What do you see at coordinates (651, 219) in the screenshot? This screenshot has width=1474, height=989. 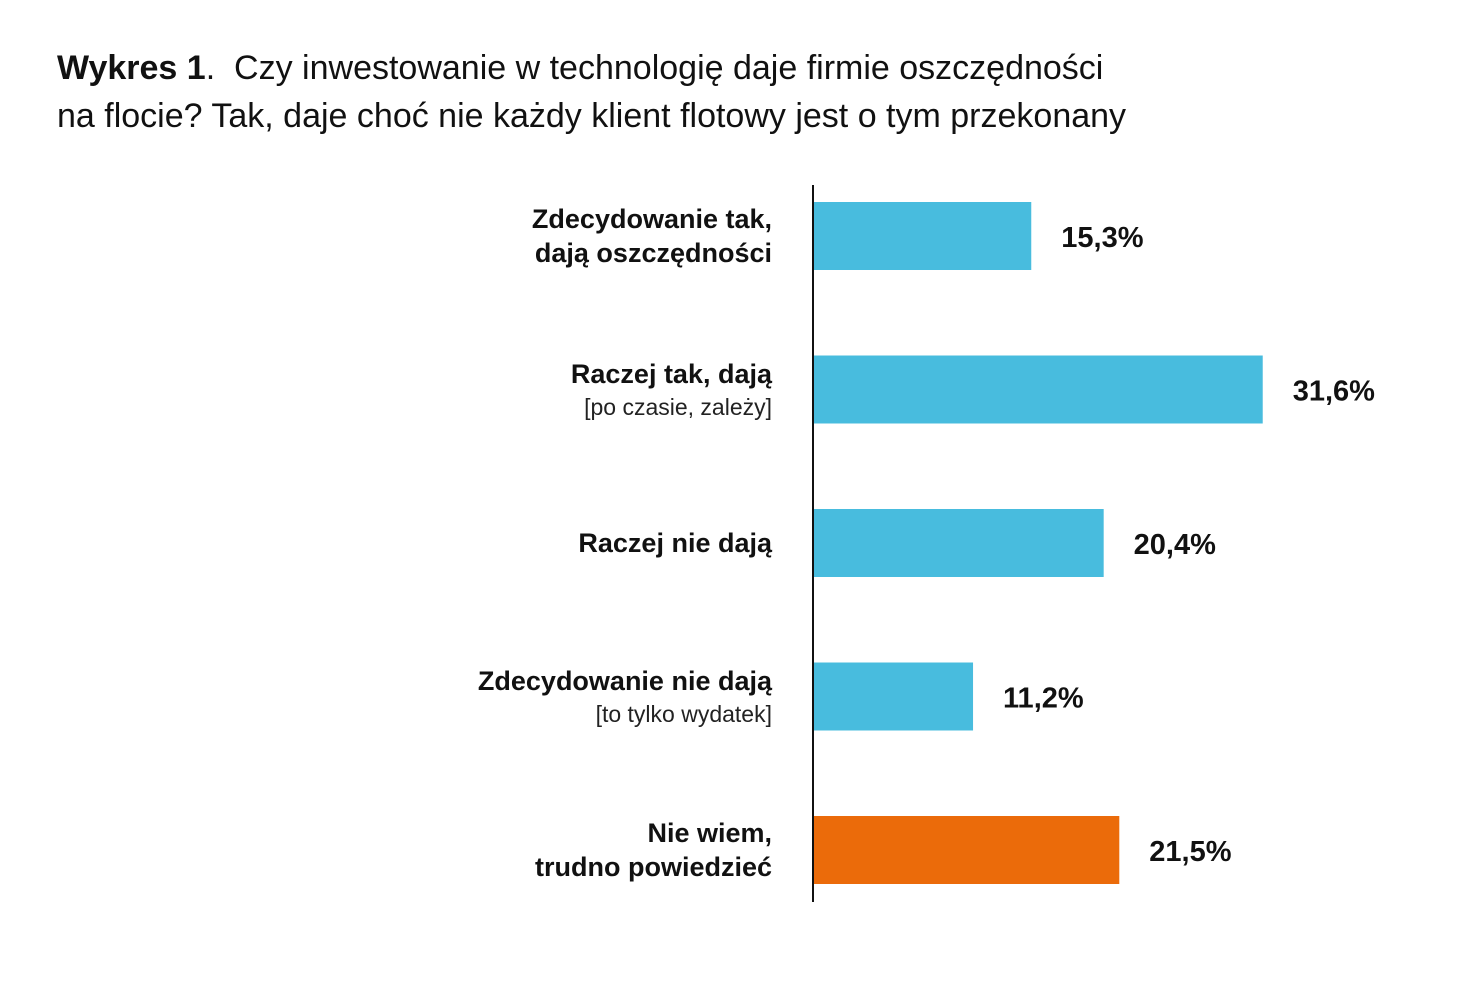 I see `category-label-1-line-1: Zdecydowanie tak,` at bounding box center [651, 219].